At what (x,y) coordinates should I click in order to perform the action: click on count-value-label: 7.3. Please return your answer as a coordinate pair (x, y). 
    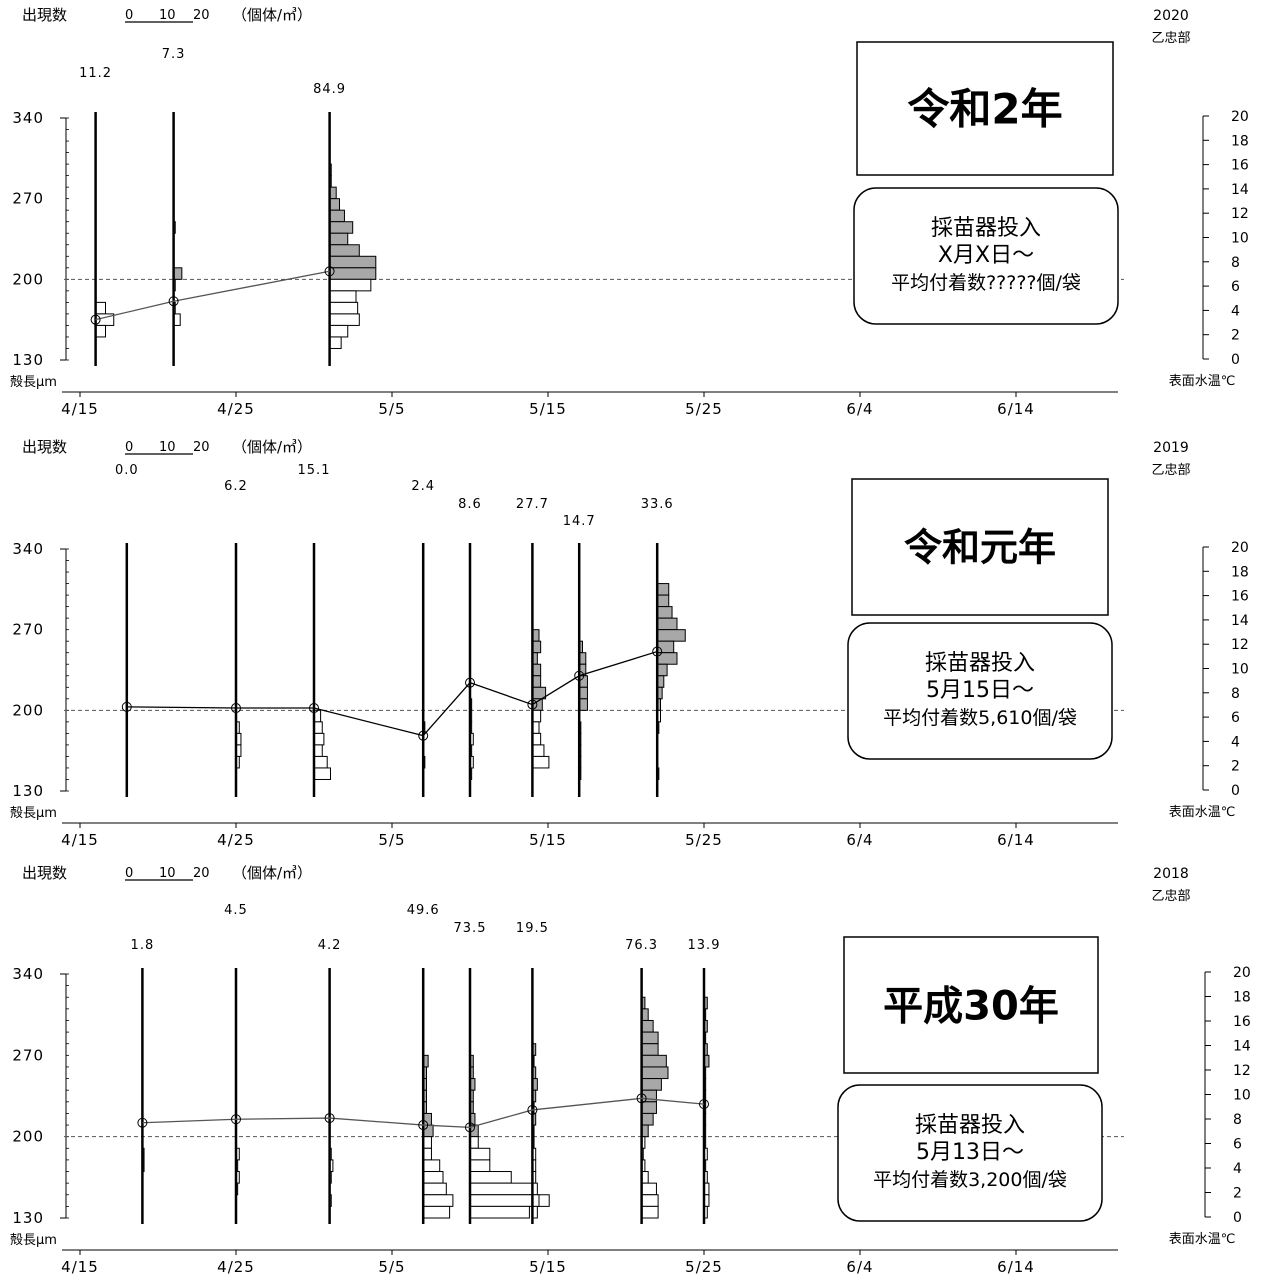
    Looking at the image, I should click on (174, 54).